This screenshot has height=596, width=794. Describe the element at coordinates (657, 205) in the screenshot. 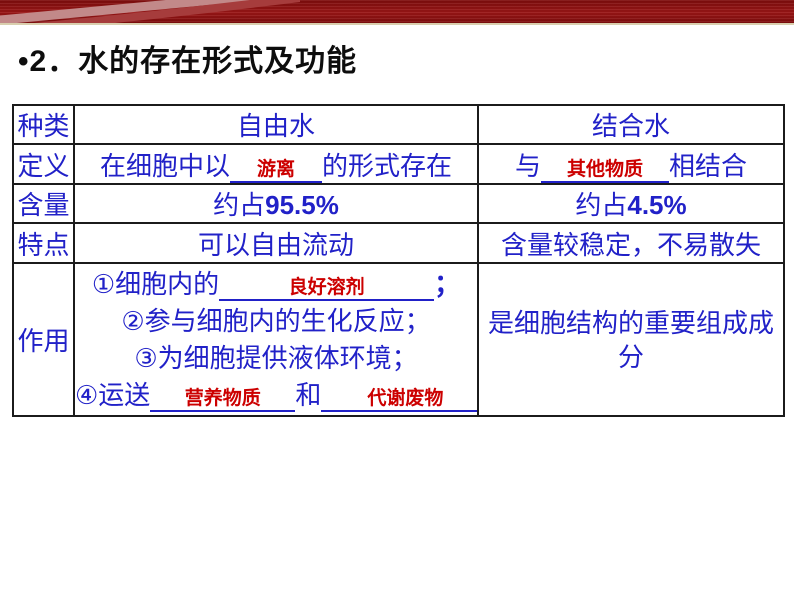

I see `content-bound-value: 4.5%` at that location.